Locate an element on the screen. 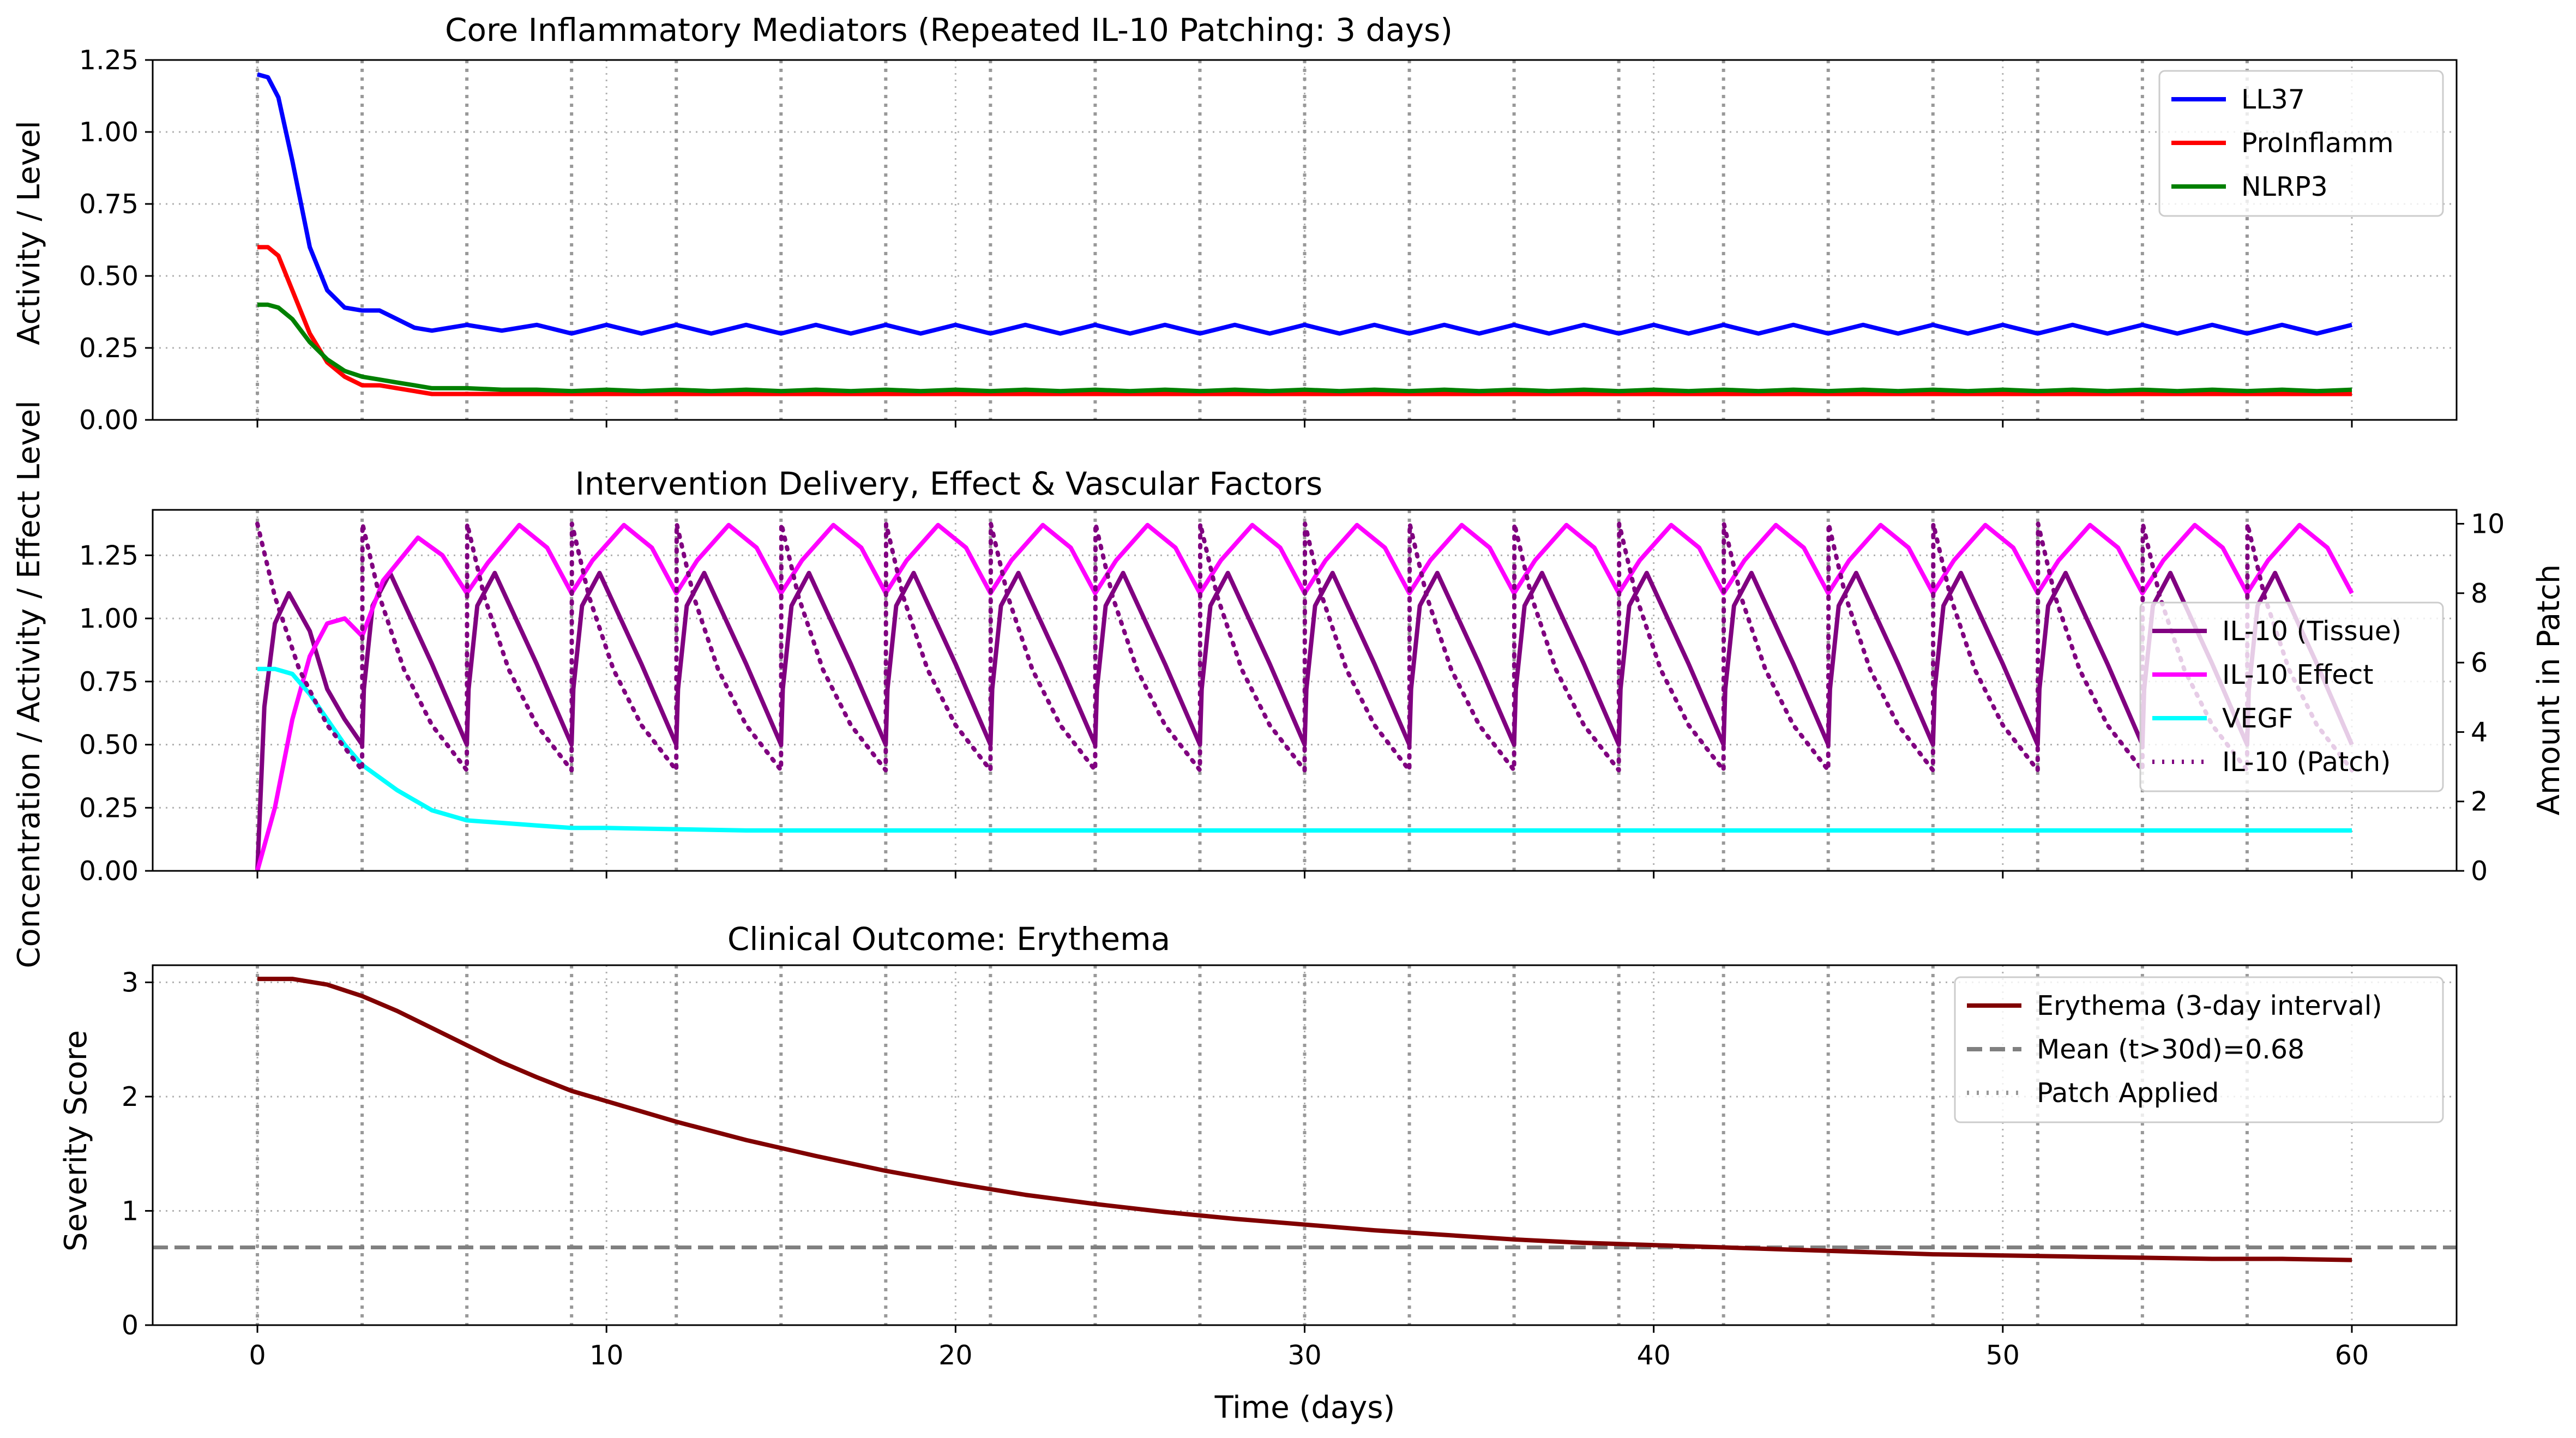 The width and height of the screenshot is (2576, 1438). xtick-label: 50 is located at coordinates (2003, 1355).